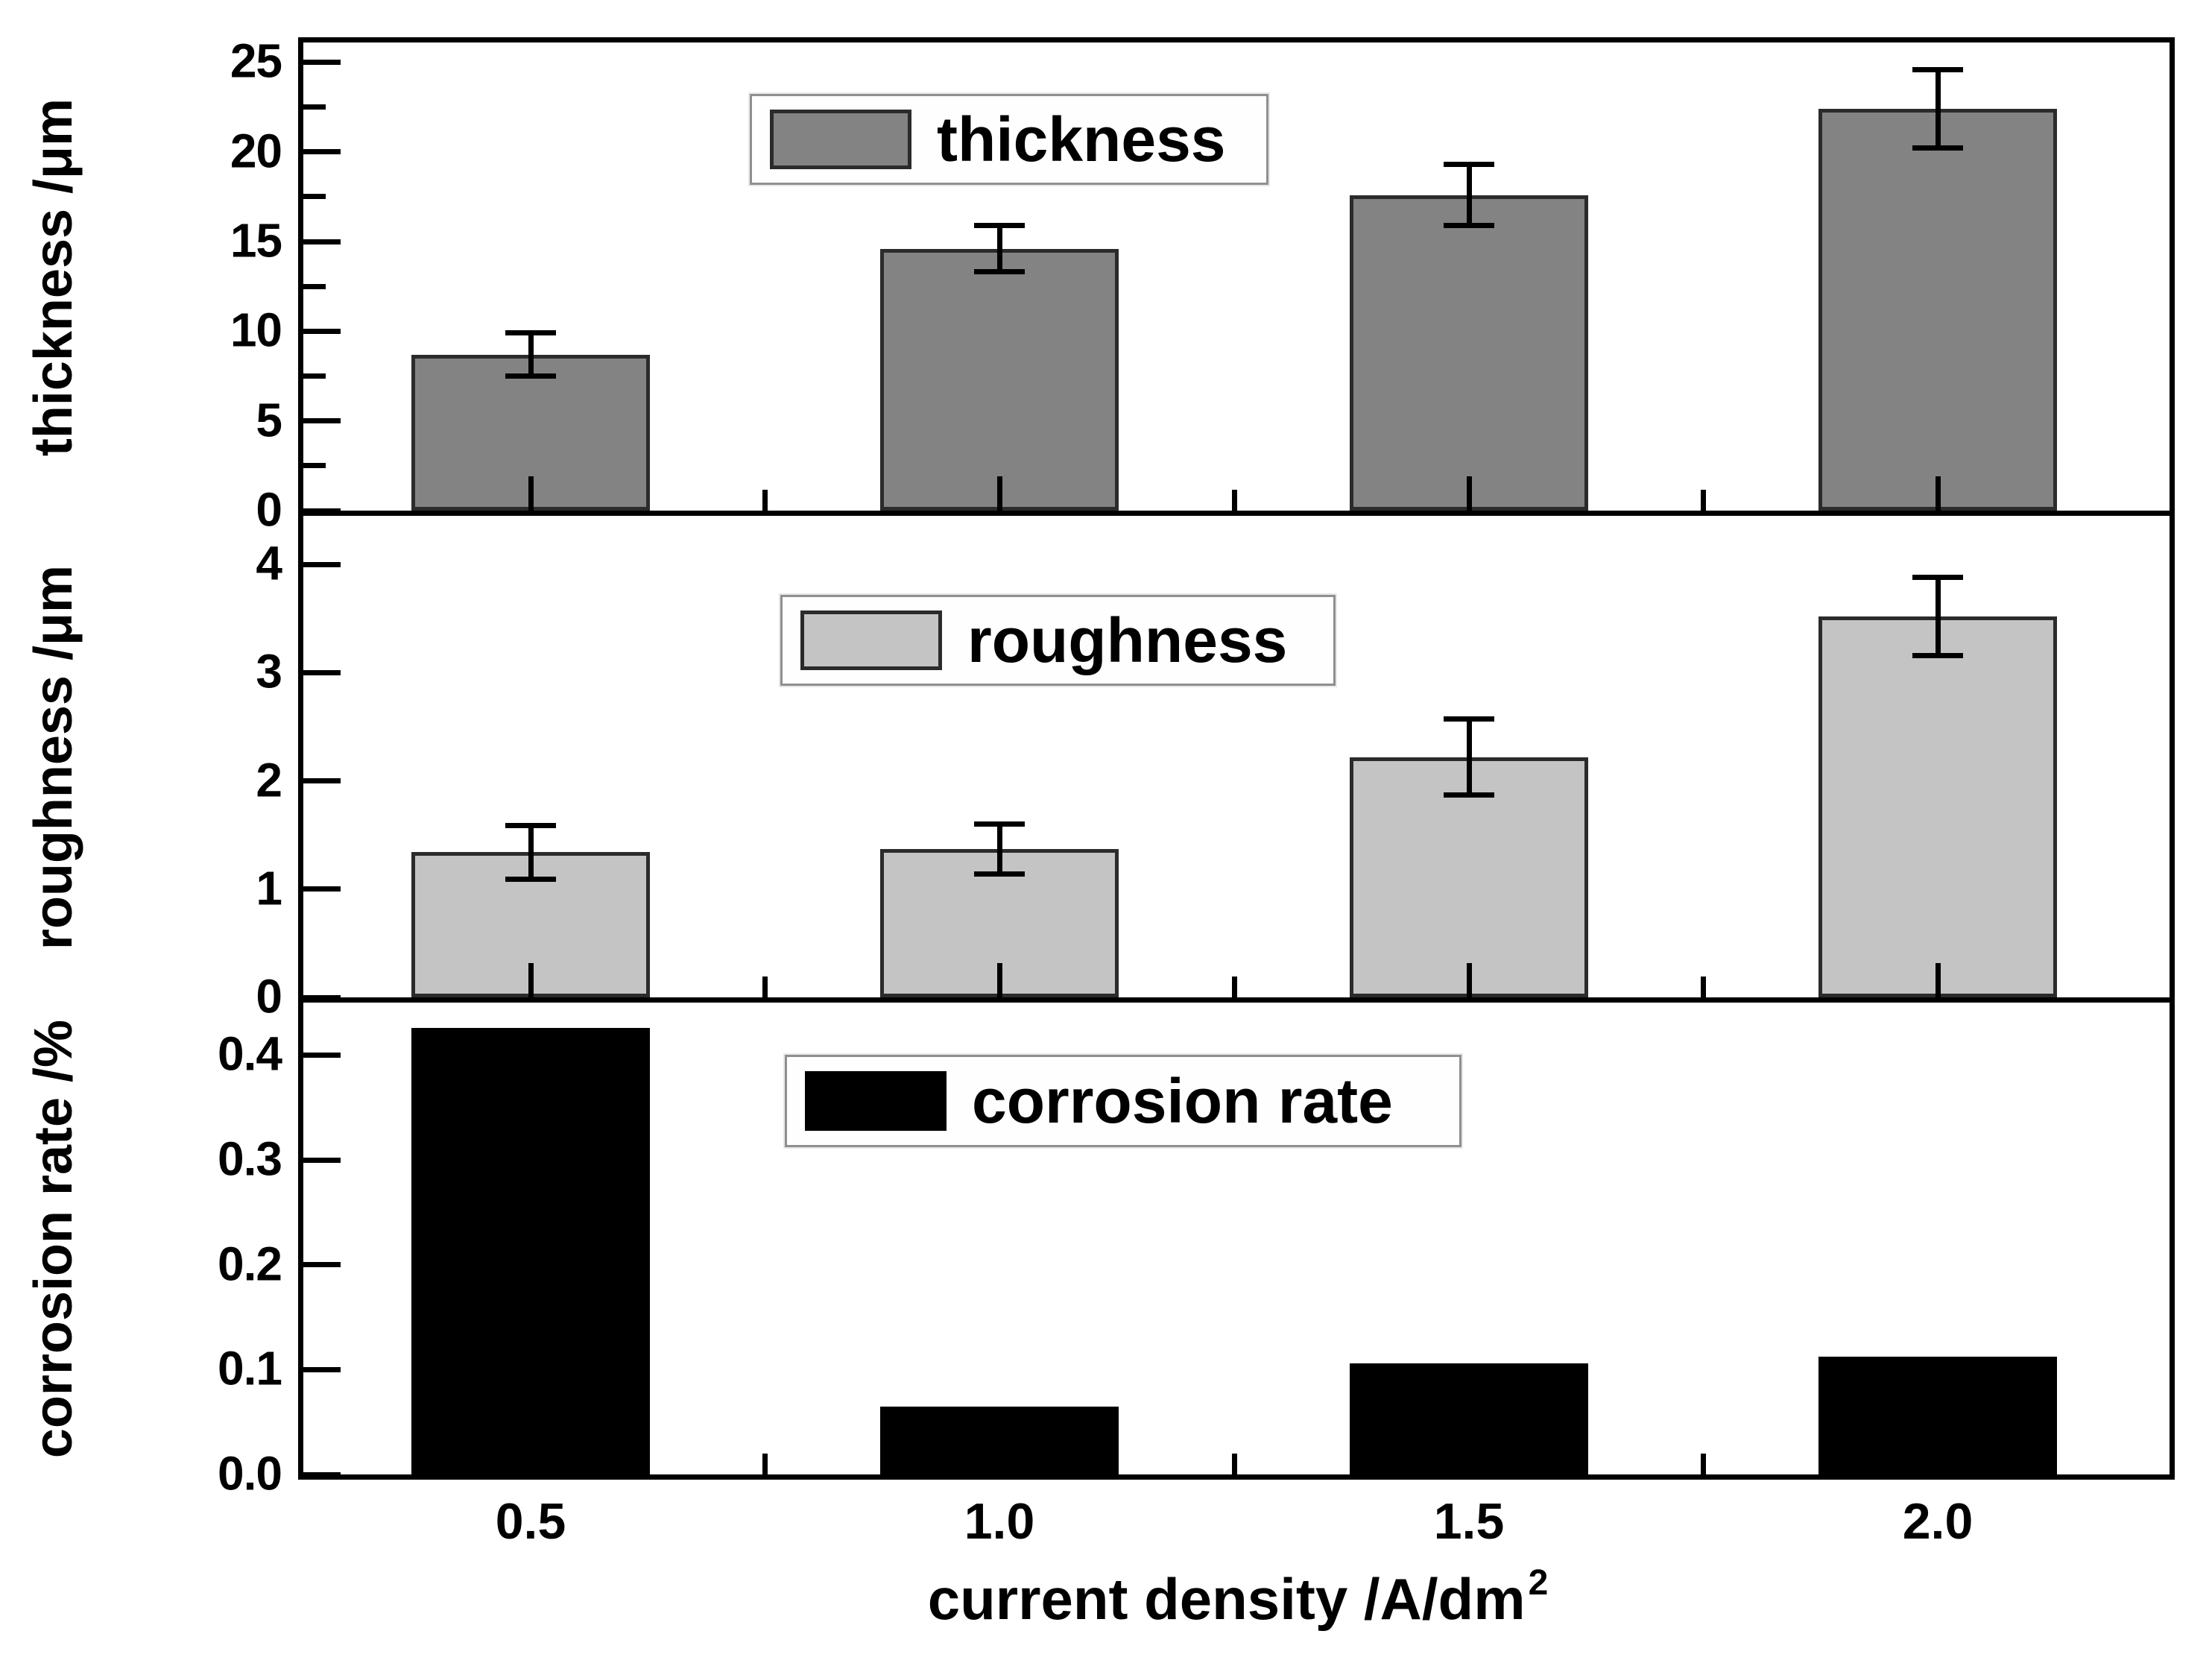  What do you see at coordinates (531, 354) in the screenshot?
I see `thickness-error-bar-0.5` at bounding box center [531, 354].